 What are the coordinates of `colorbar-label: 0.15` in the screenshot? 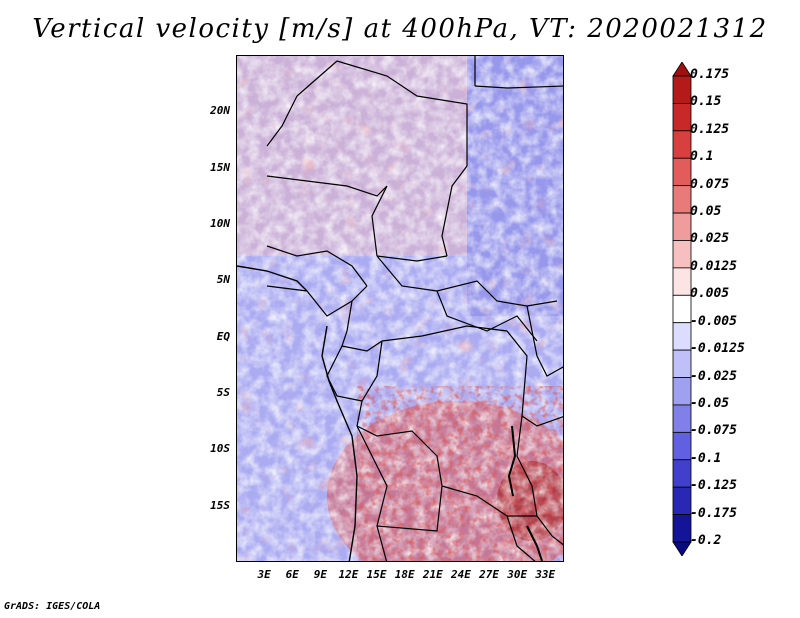 It's located at (706, 102).